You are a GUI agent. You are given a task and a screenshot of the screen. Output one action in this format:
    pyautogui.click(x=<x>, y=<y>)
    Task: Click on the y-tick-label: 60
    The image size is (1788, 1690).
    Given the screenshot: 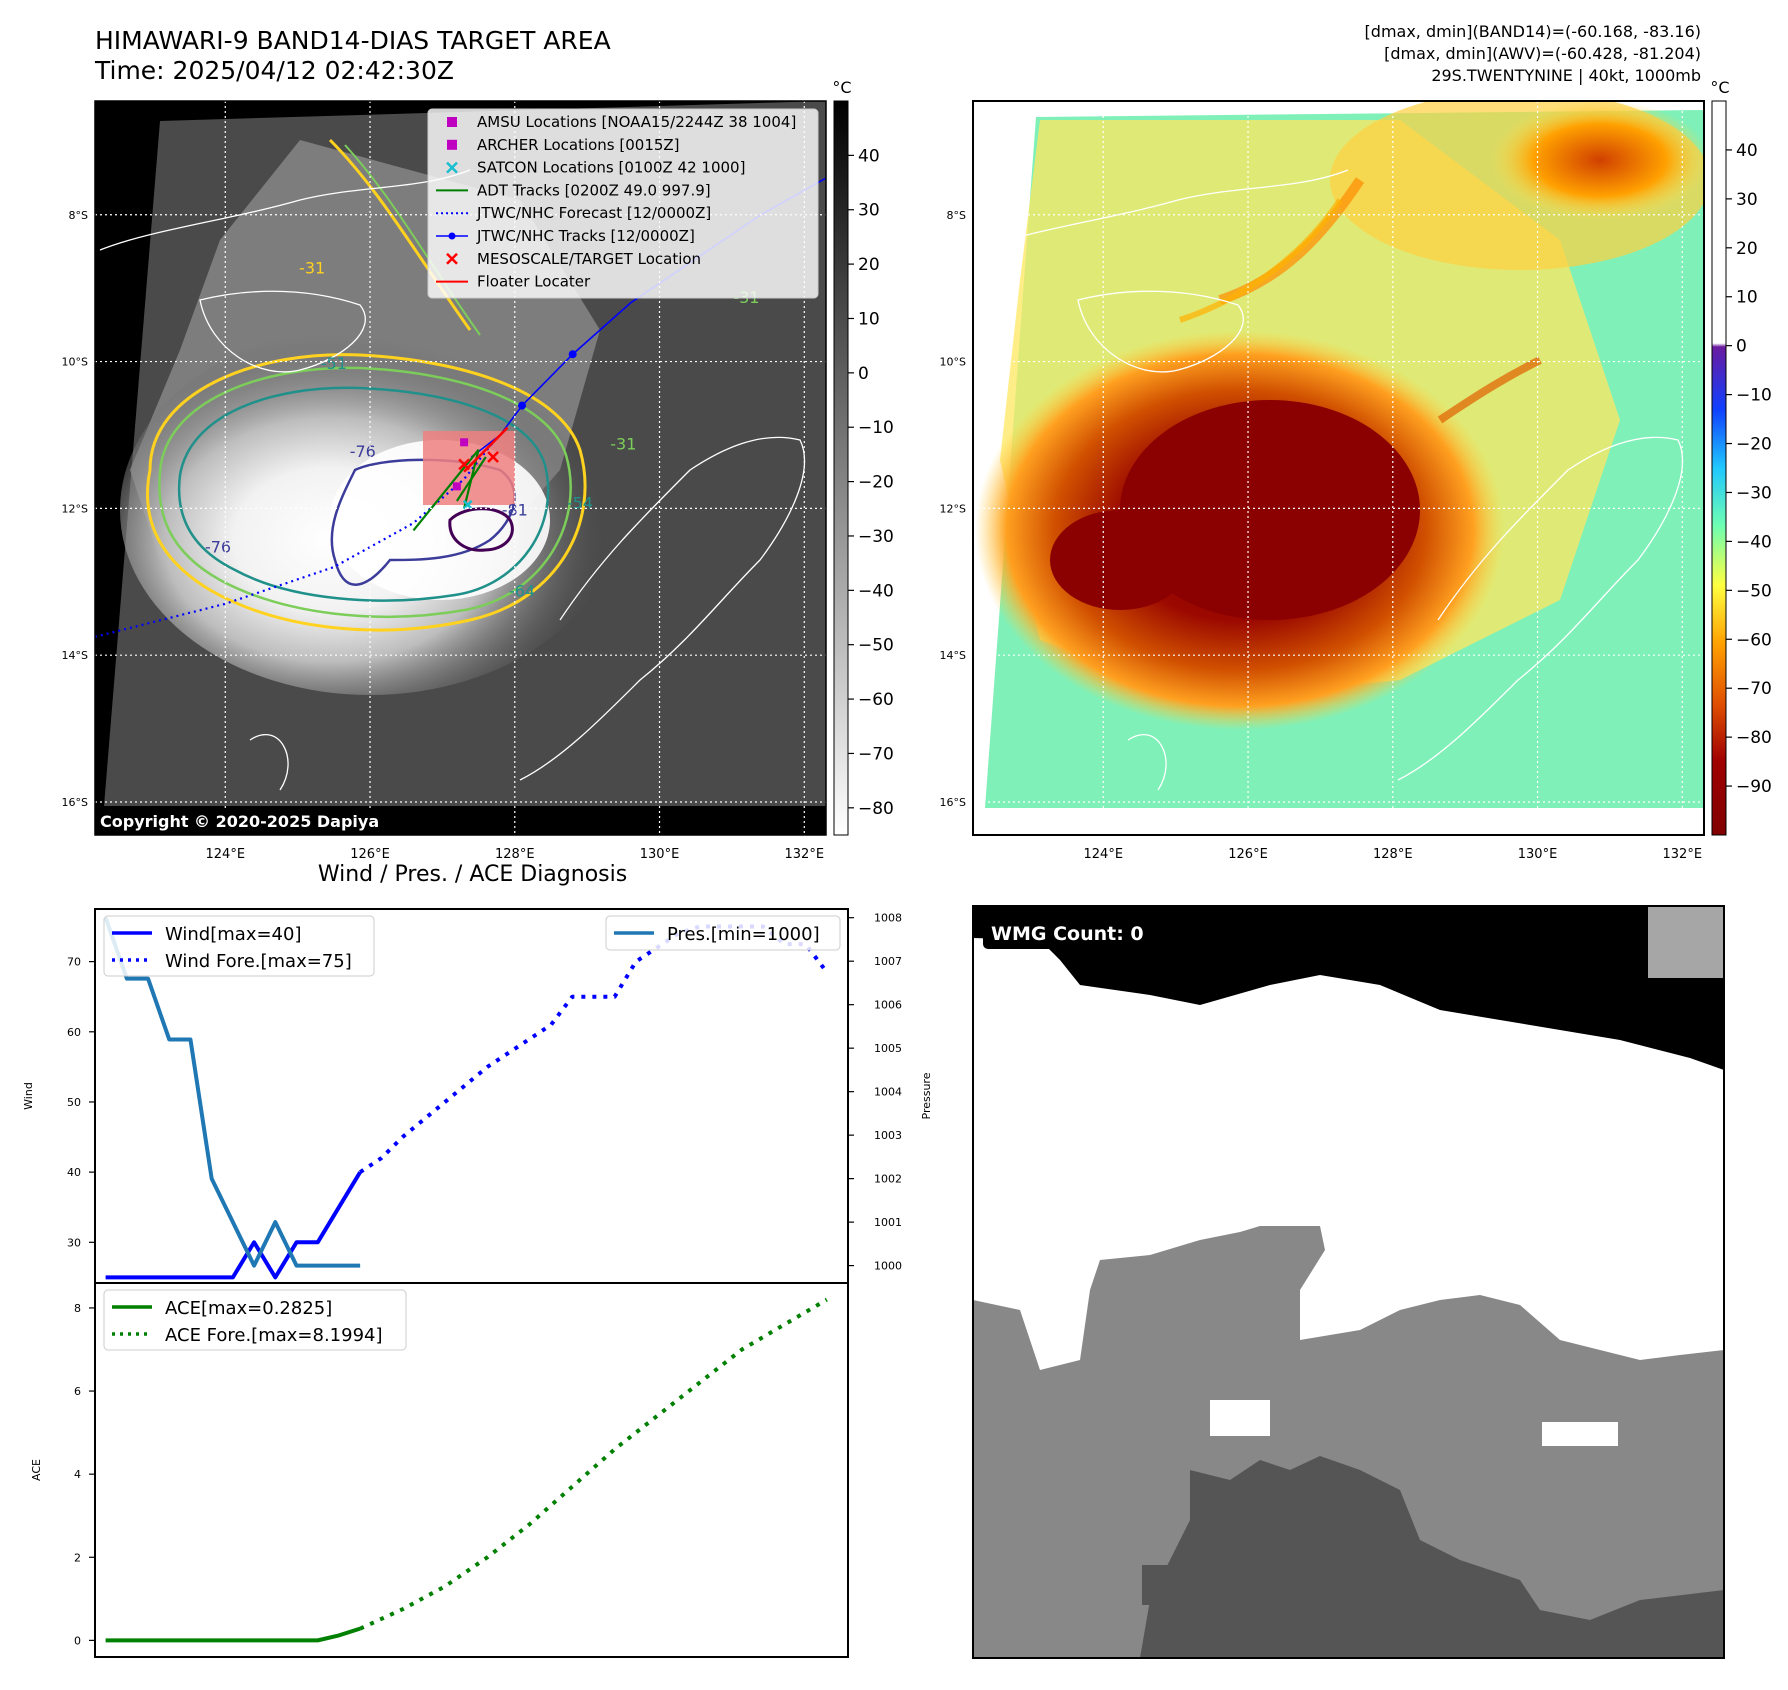 What is the action you would take?
    pyautogui.click(x=74, y=1032)
    